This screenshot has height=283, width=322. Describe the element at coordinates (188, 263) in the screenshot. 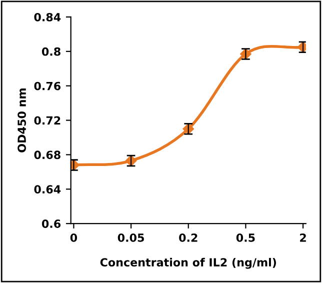

I see `x-axis-title: Concentration of IL2 (ng/ml)` at that location.